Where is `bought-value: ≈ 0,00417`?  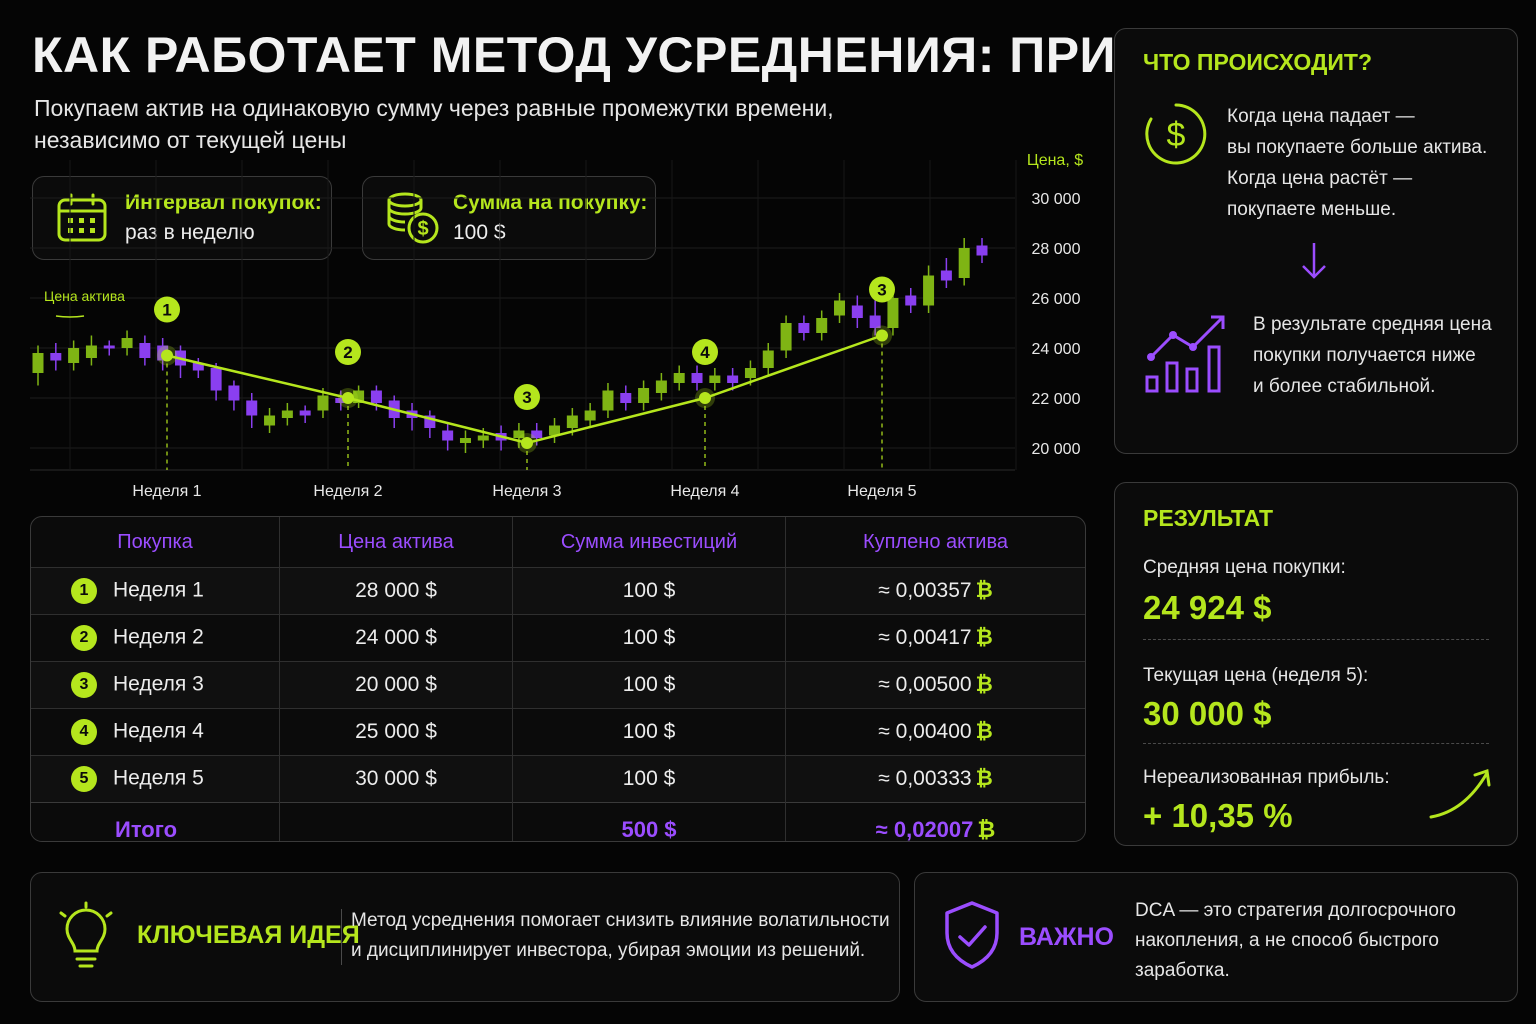 bought-value: ≈ 0,00417 is located at coordinates (925, 637).